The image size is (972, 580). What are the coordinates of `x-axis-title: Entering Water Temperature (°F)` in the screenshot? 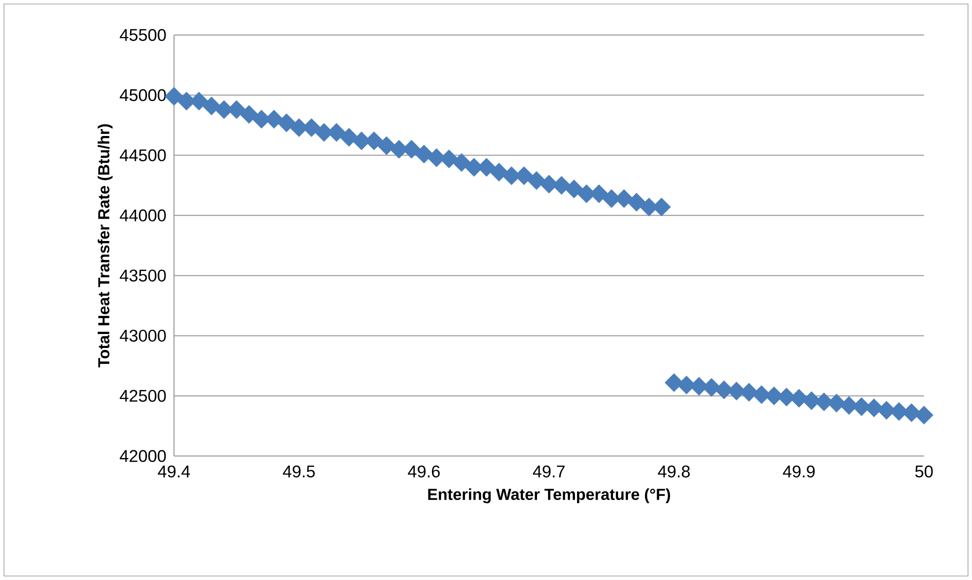 It's located at (549, 496).